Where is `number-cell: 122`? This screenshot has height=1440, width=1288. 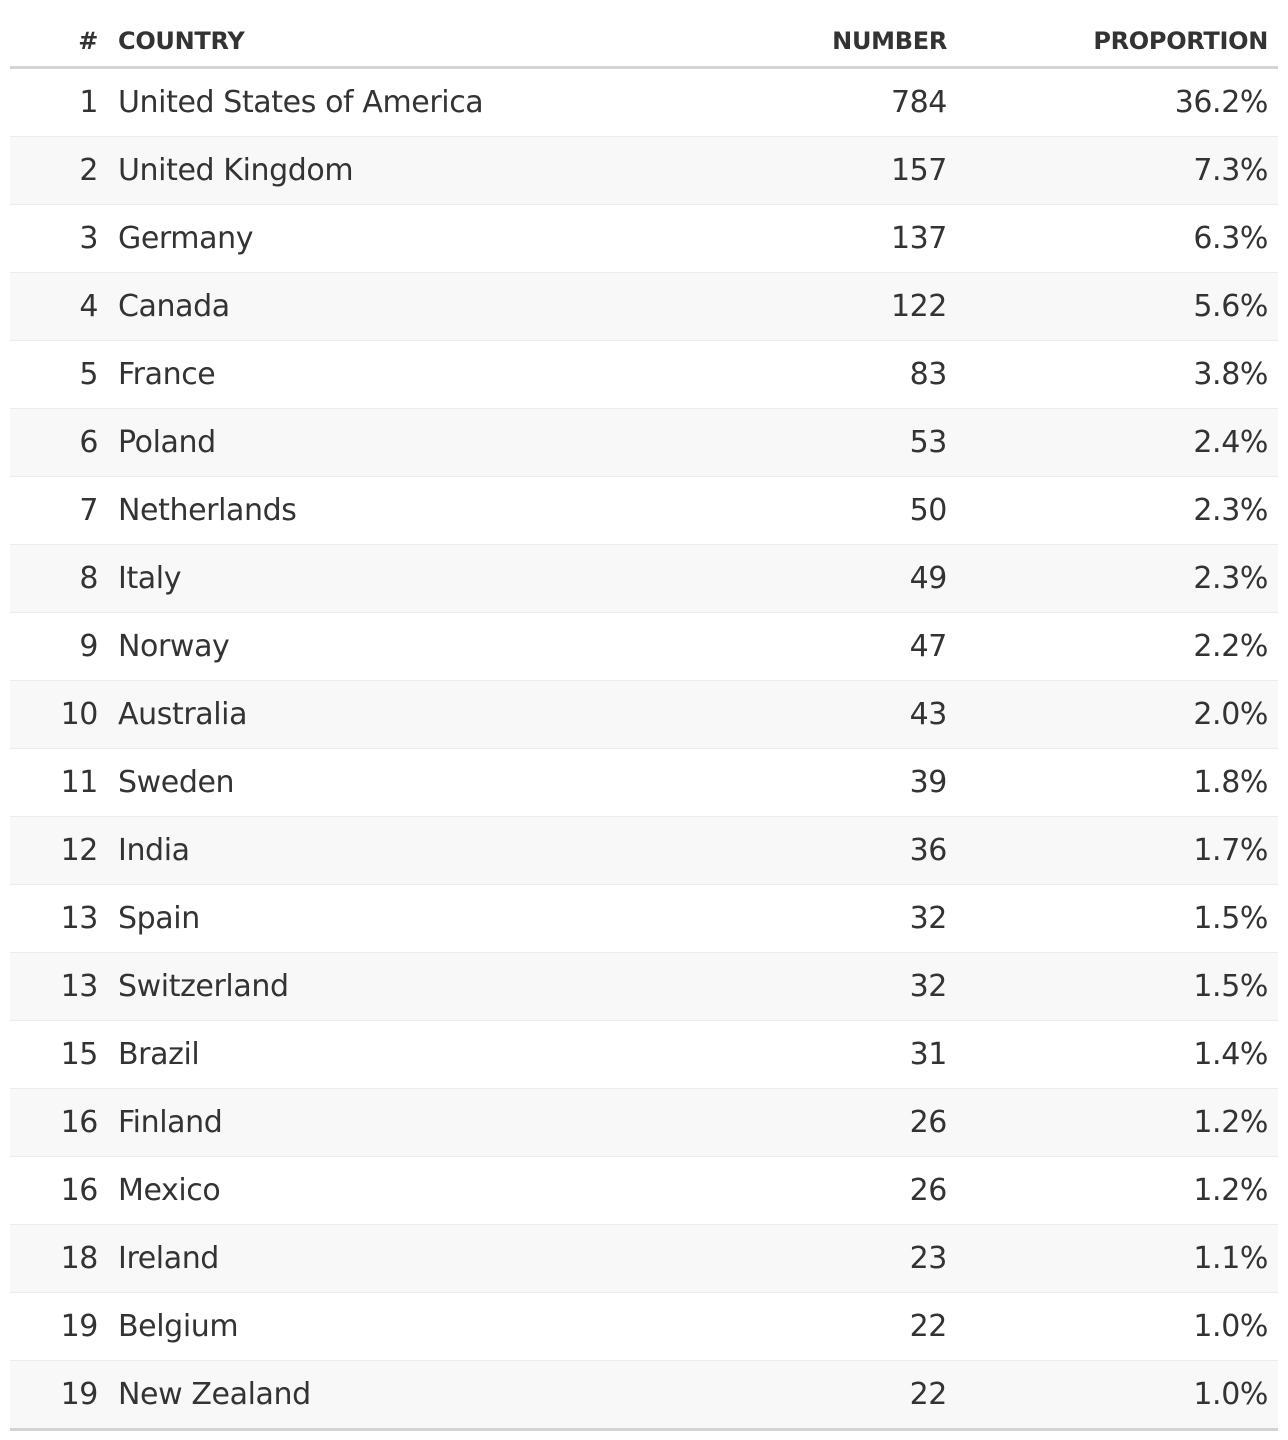 number-cell: 122 is located at coordinates (918, 306).